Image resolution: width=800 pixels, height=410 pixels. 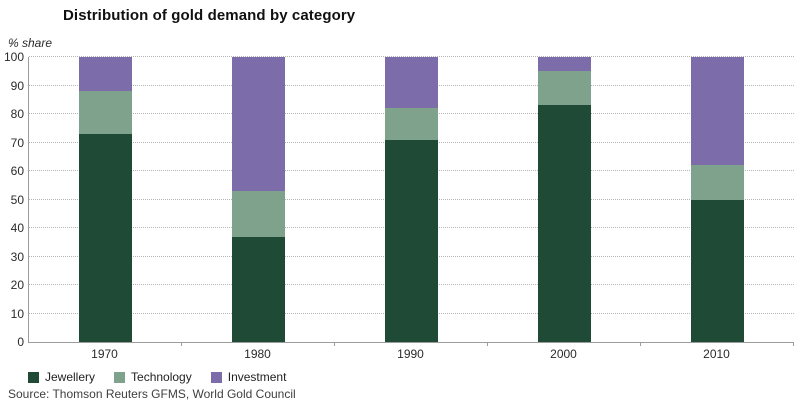 I want to click on y-tick-label: 10, so click(x=17, y=313).